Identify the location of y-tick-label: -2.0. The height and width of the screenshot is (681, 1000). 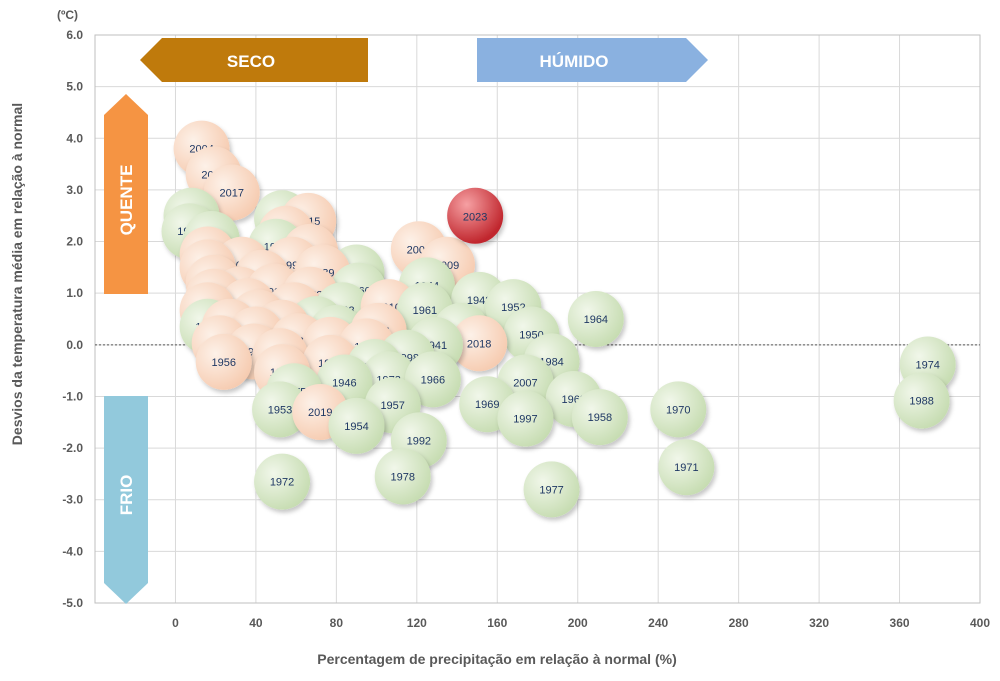
(72, 448).